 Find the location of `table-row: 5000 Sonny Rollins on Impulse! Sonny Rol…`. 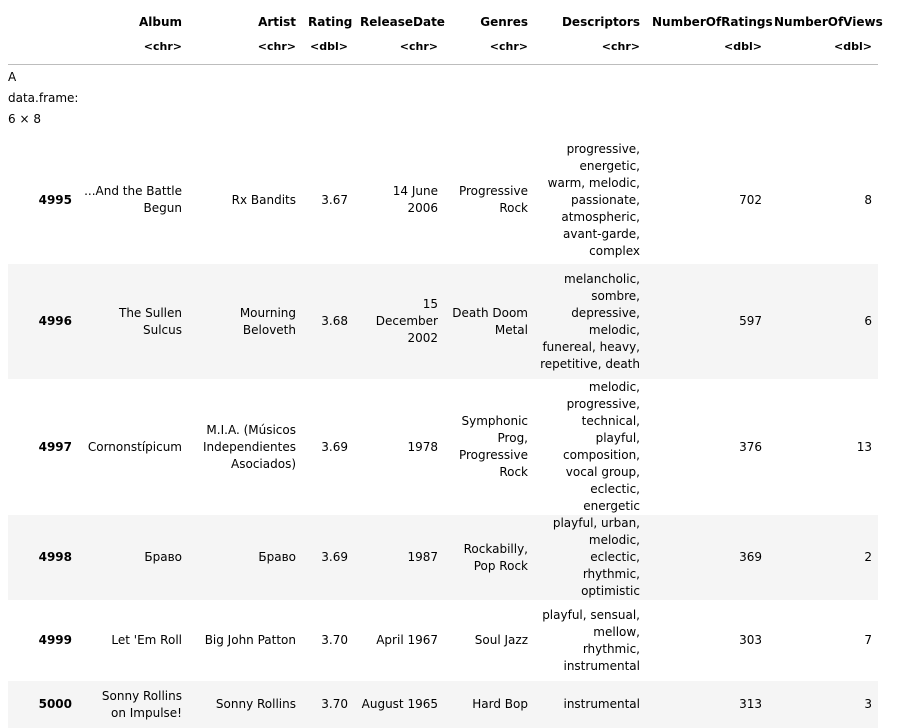

table-row: 5000 Sonny Rollins on Impulse! Sonny Rol… is located at coordinates (443, 704).